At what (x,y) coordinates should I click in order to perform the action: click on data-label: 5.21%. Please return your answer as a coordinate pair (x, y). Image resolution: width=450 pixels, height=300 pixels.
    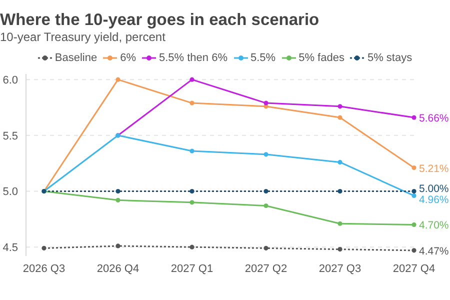
    Looking at the image, I should click on (434, 168).